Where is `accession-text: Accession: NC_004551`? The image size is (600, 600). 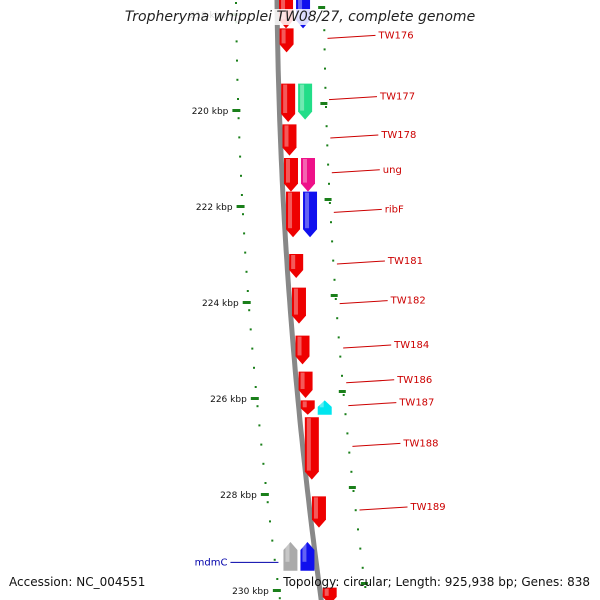 accession-text: Accession: NC_004551 is located at coordinates (77, 582).